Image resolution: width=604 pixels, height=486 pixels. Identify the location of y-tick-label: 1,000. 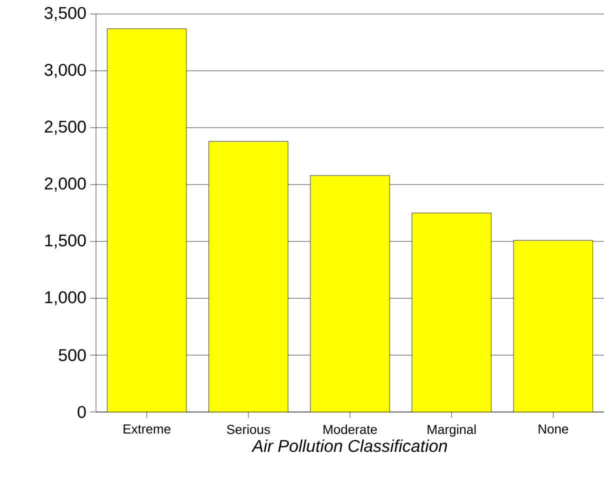
(65, 298).